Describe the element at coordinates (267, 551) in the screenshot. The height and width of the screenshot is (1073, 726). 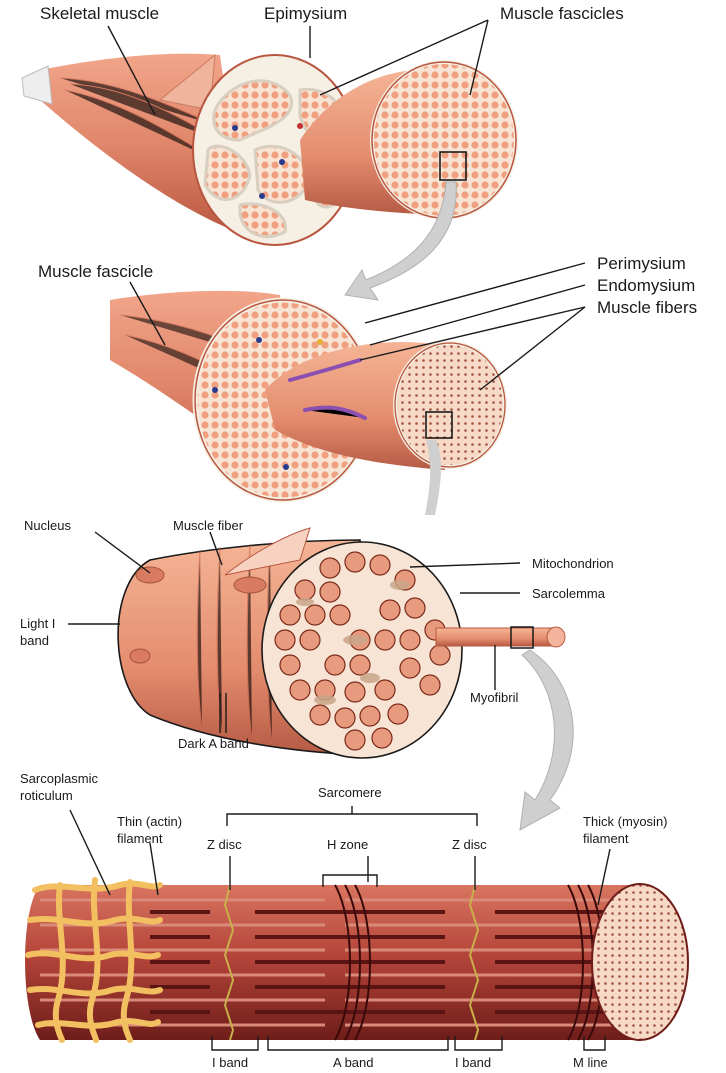
I see `sarcolemma-flap` at that location.